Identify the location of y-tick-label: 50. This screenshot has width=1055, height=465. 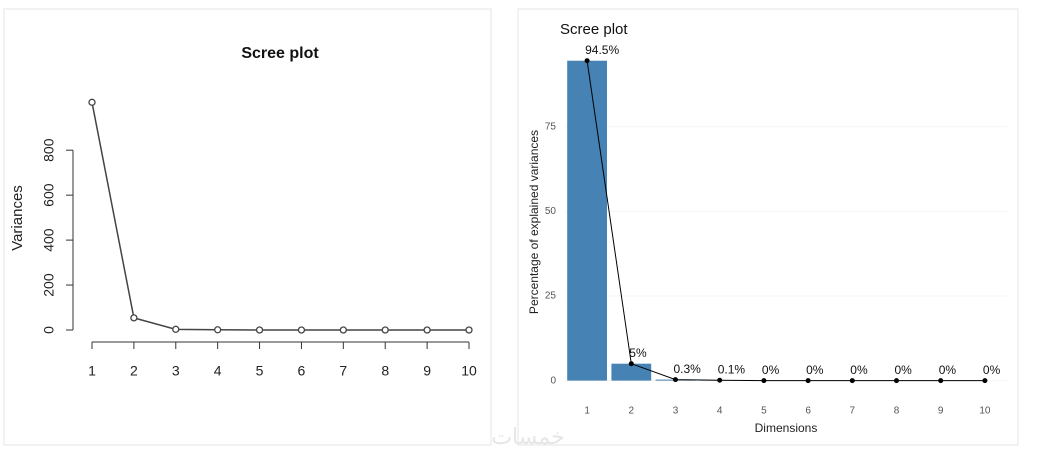
(551, 211).